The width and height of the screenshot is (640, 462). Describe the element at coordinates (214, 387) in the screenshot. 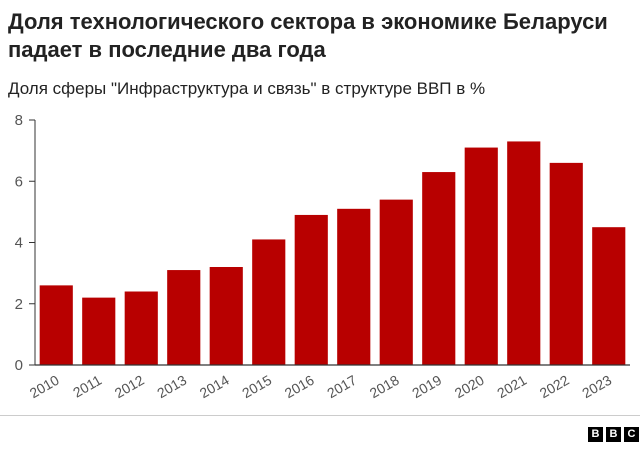

I see `x-tick-label: 2014` at that location.